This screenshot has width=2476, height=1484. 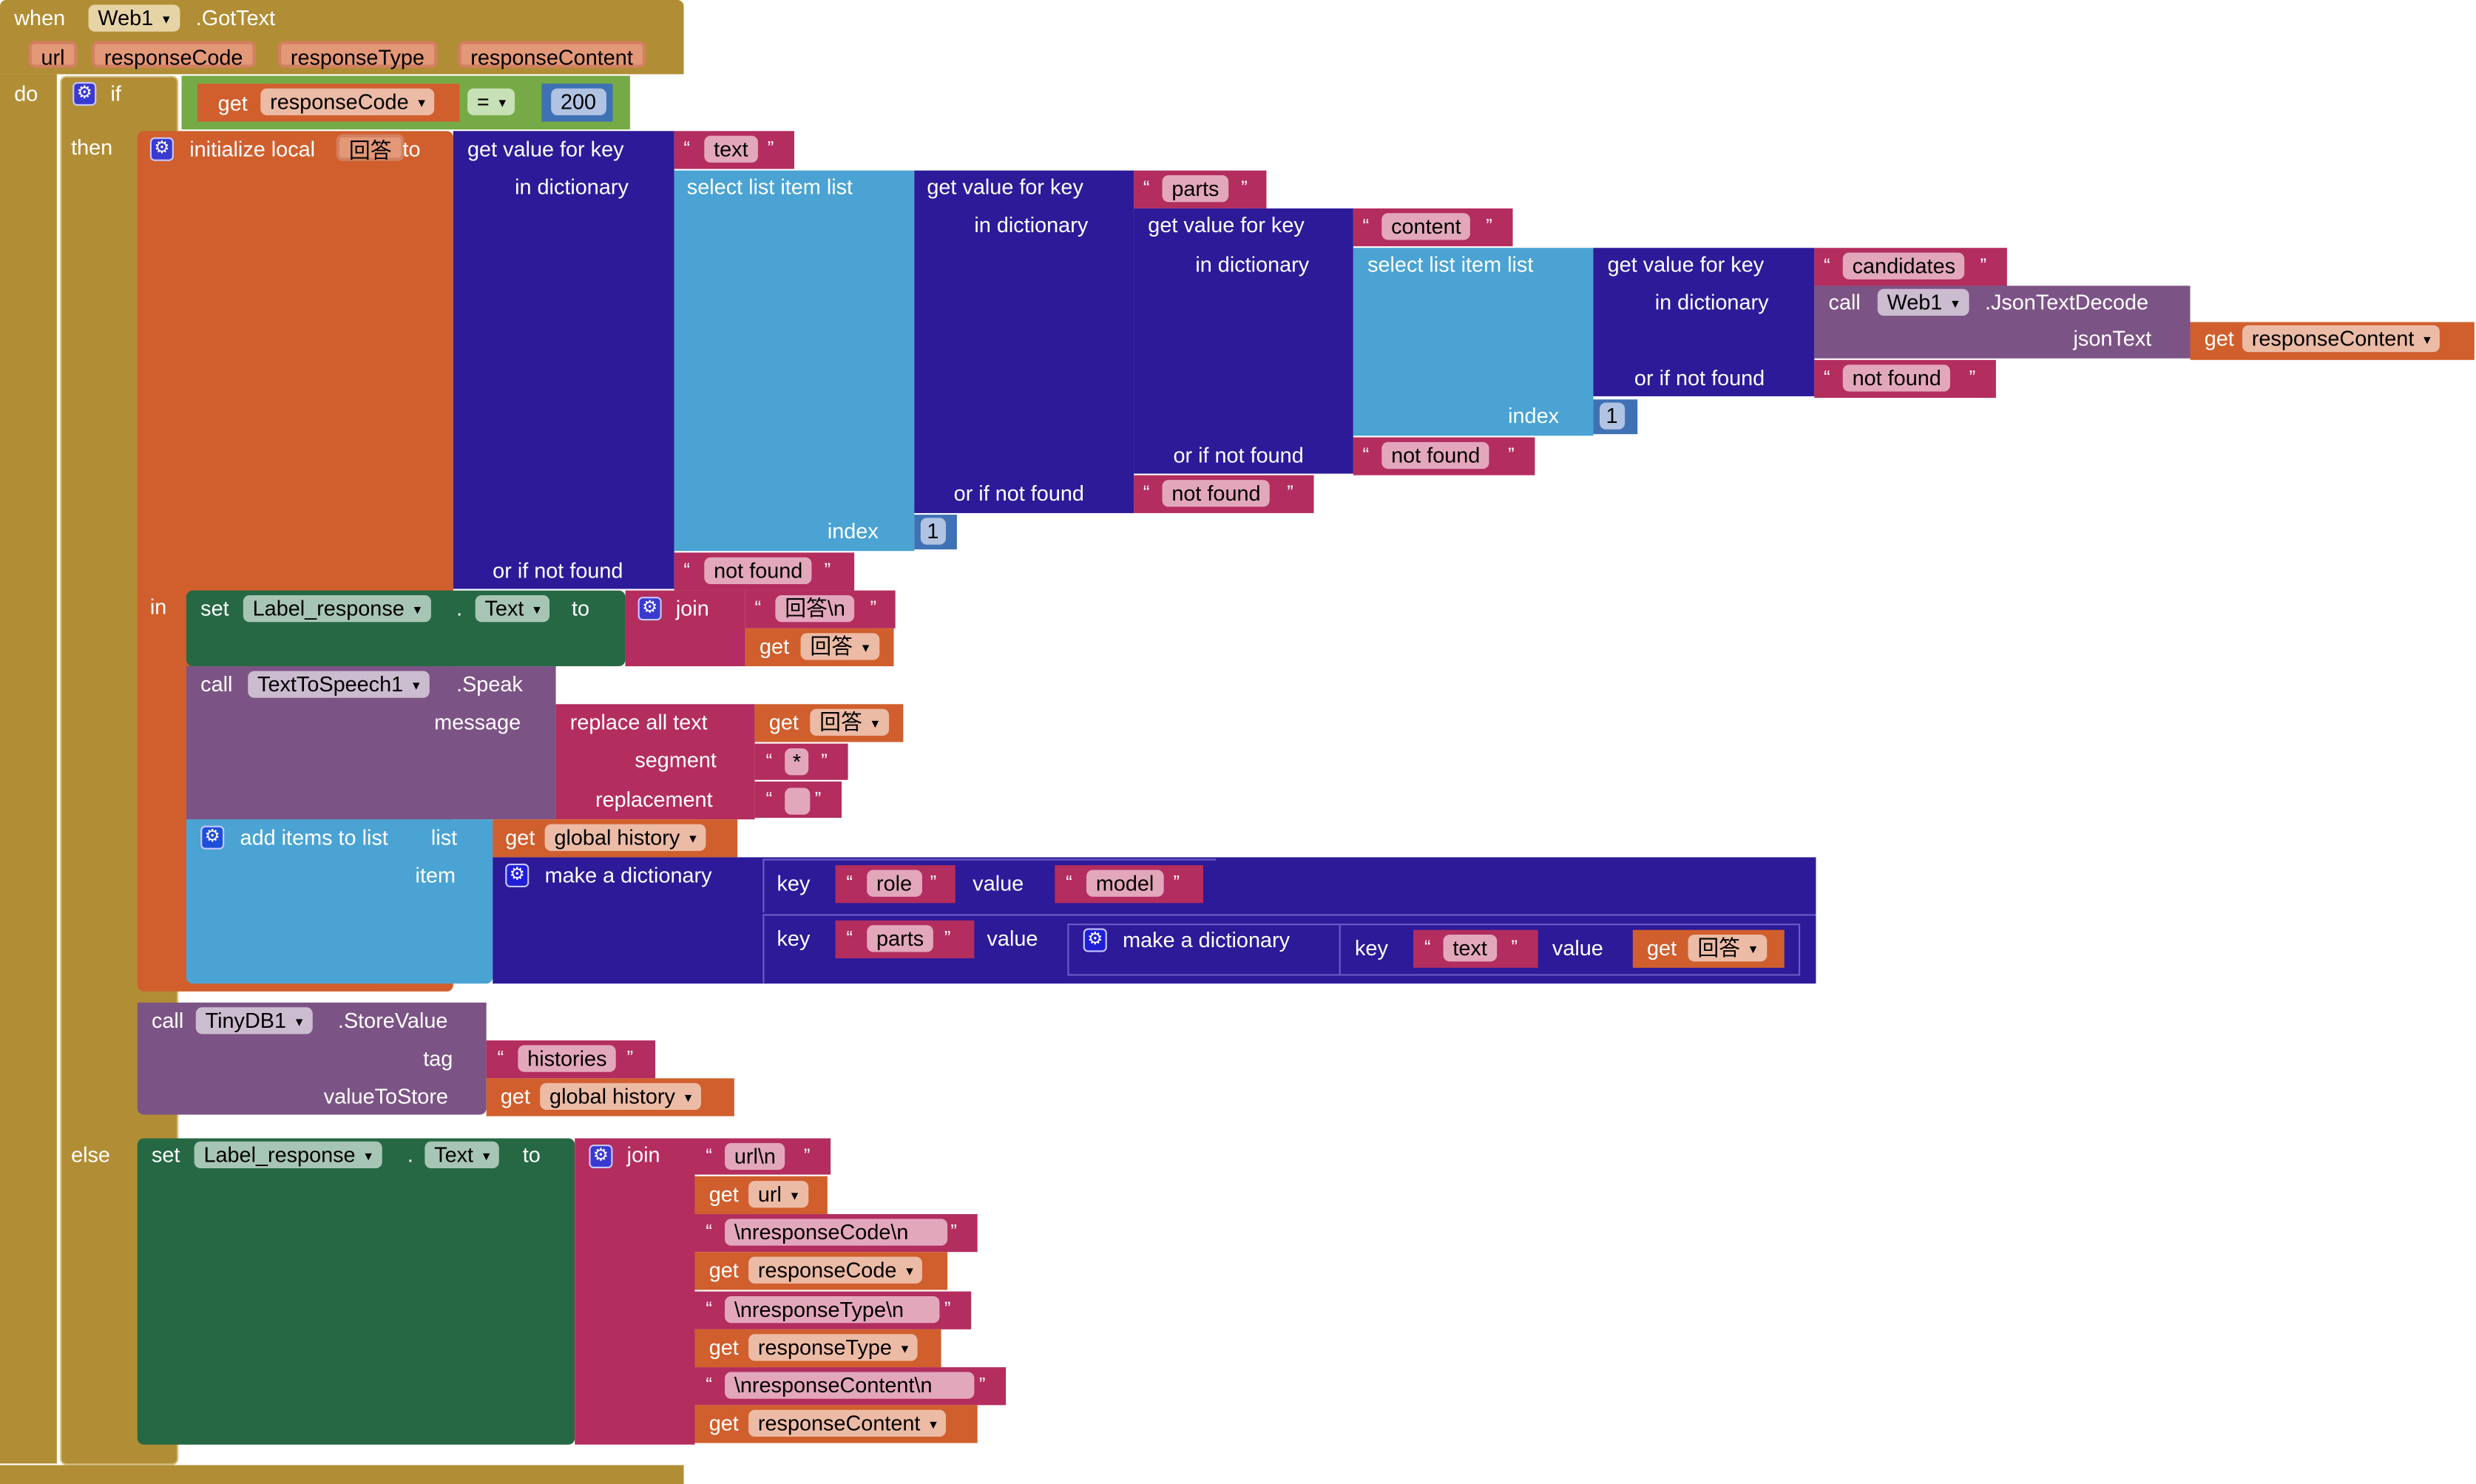 What do you see at coordinates (635, 1291) in the screenshot?
I see `join-block` at bounding box center [635, 1291].